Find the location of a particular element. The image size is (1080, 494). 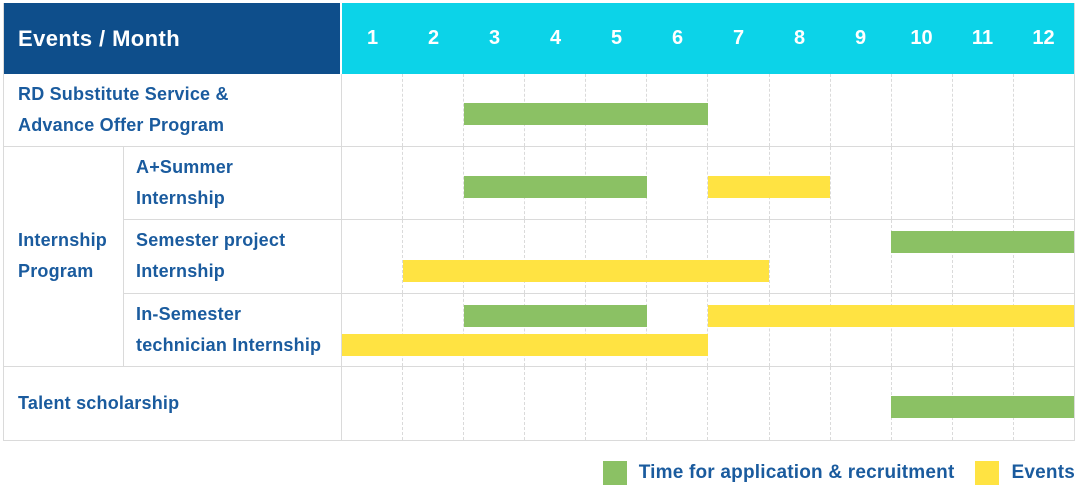

row-label-line: technician Internship is located at coordinates (229, 344).